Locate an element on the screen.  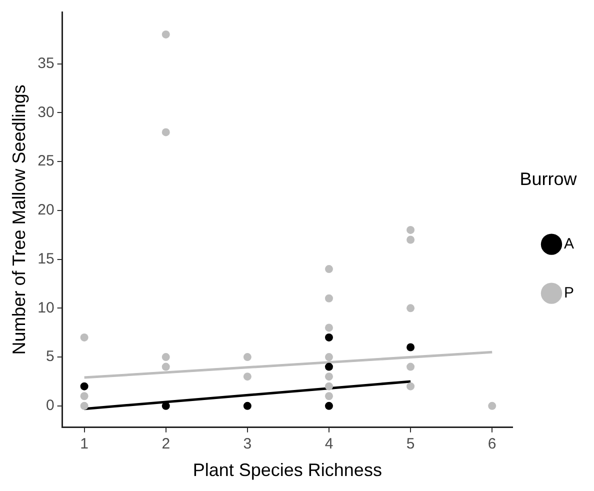
legend-label: A is located at coordinates (569, 243).